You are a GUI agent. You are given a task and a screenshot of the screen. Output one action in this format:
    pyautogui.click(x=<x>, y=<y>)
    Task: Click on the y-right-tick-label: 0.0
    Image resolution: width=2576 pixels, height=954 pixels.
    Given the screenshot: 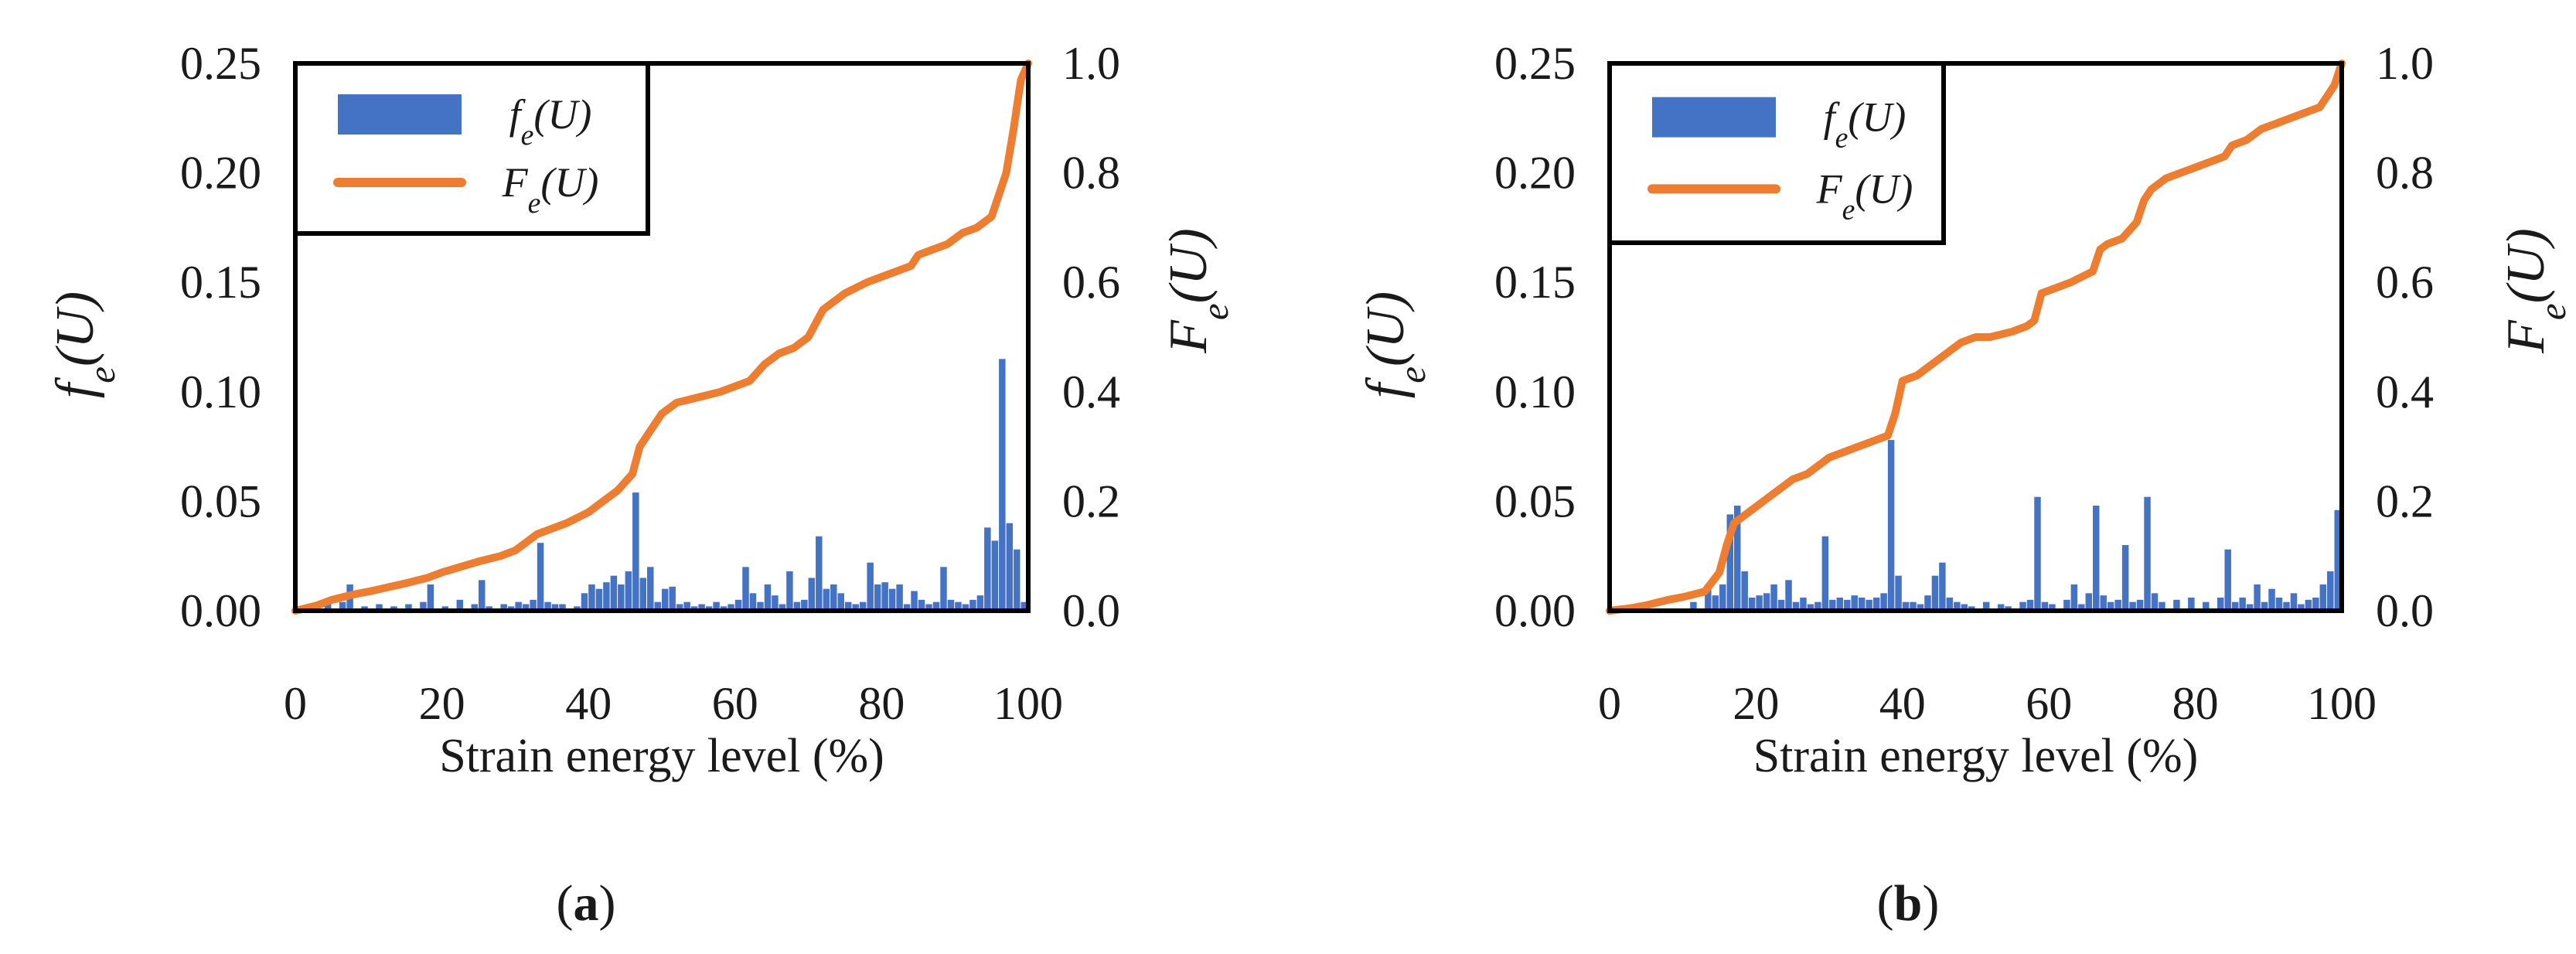 What is the action you would take?
    pyautogui.click(x=1091, y=610)
    